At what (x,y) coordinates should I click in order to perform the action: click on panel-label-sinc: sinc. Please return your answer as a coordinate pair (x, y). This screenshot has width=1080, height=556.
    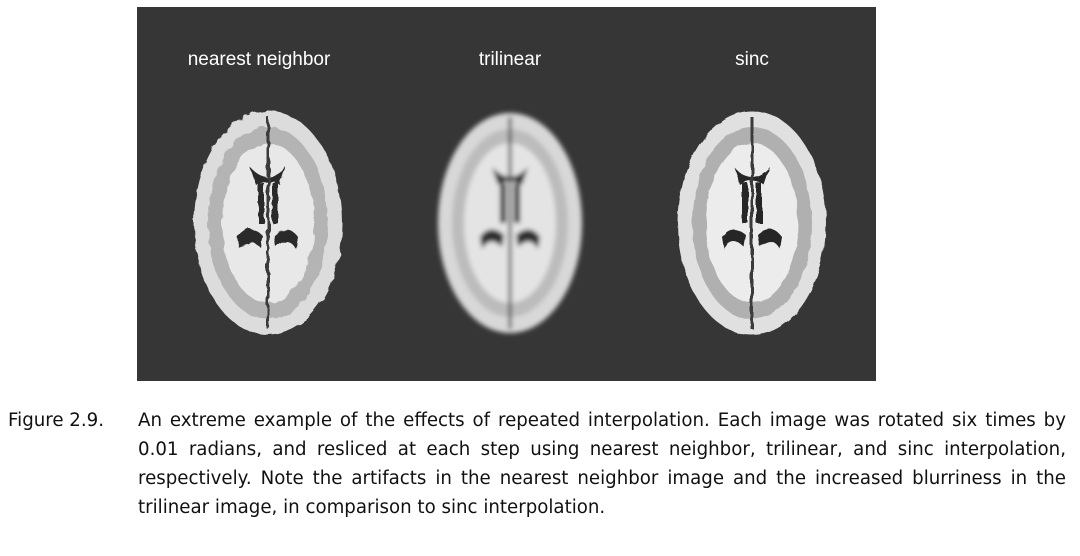
    Looking at the image, I should click on (752, 59).